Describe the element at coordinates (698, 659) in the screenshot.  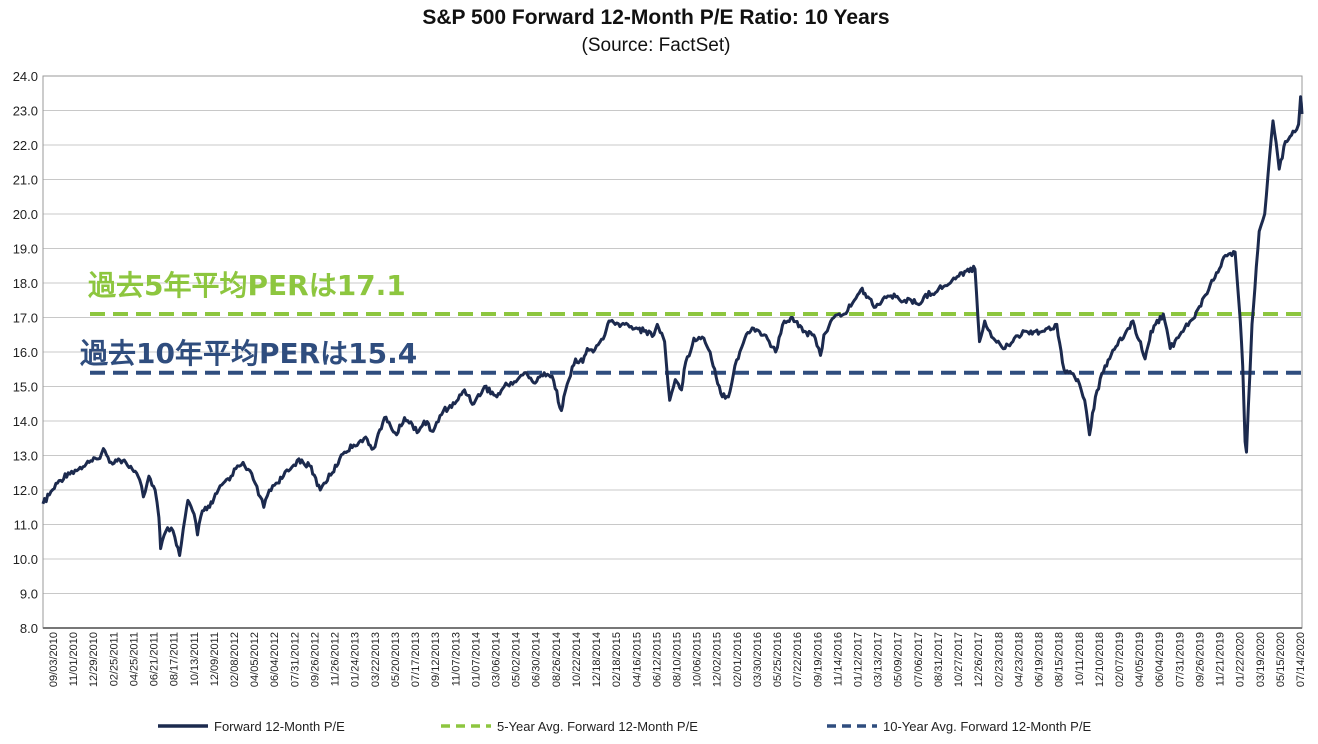
I see `x-tick-label: 10/06/2015` at that location.